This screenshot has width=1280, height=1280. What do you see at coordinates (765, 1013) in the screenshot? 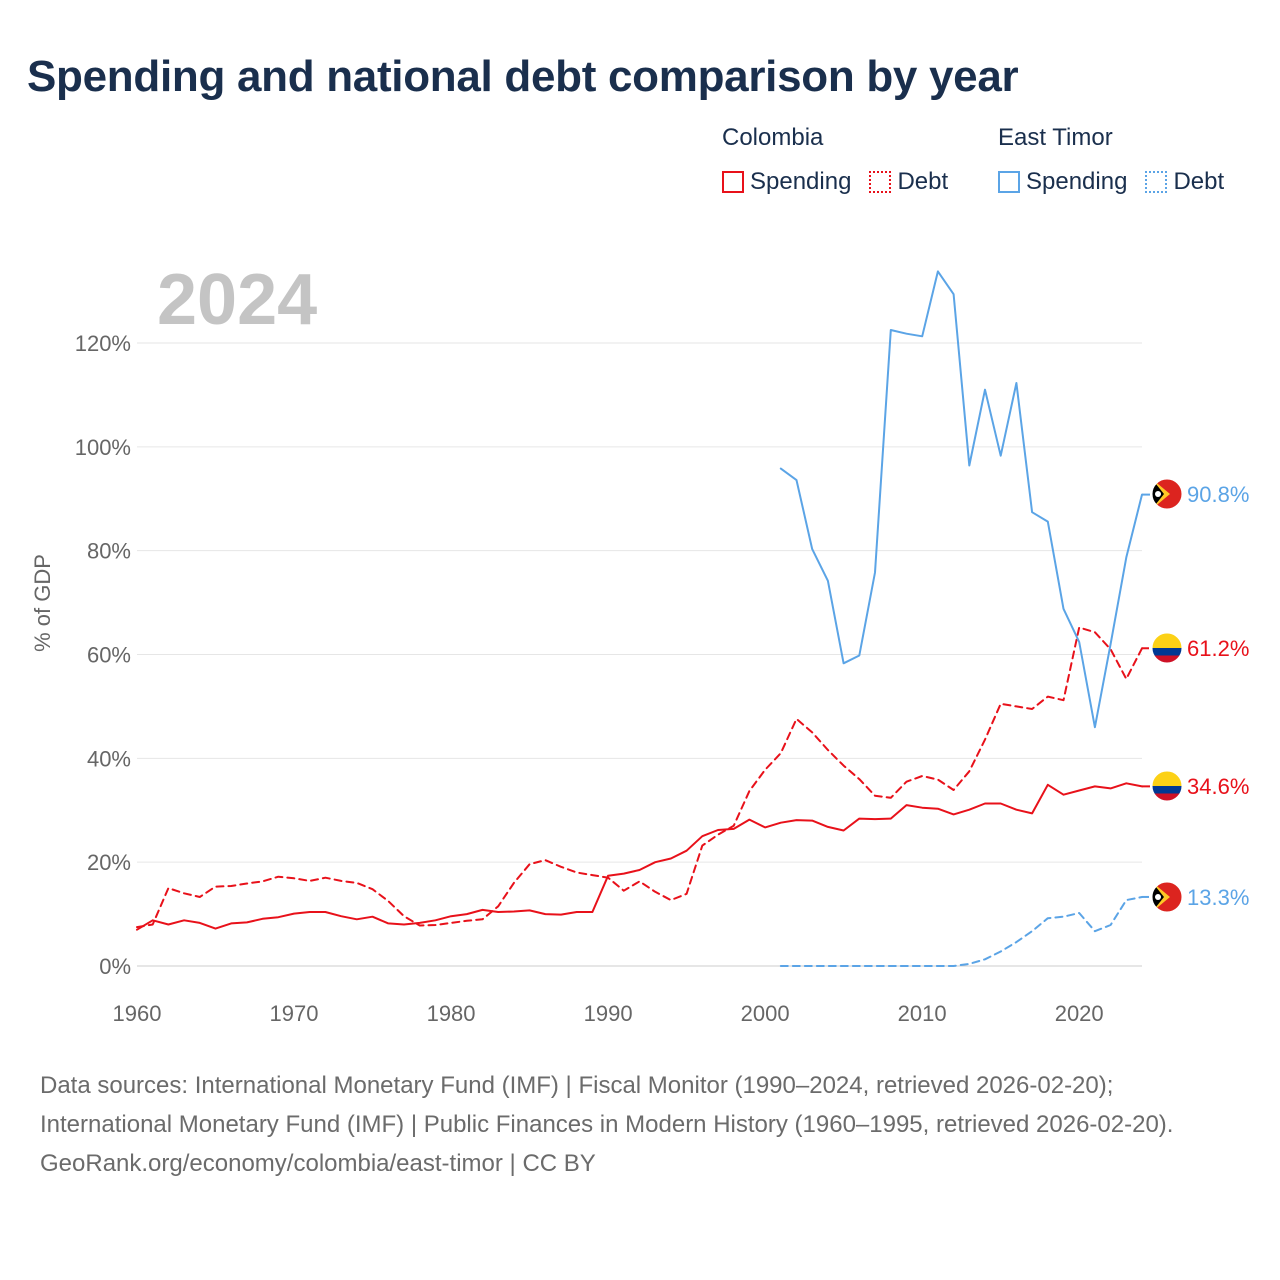
I see `x-tick-label: 2000` at bounding box center [765, 1013].